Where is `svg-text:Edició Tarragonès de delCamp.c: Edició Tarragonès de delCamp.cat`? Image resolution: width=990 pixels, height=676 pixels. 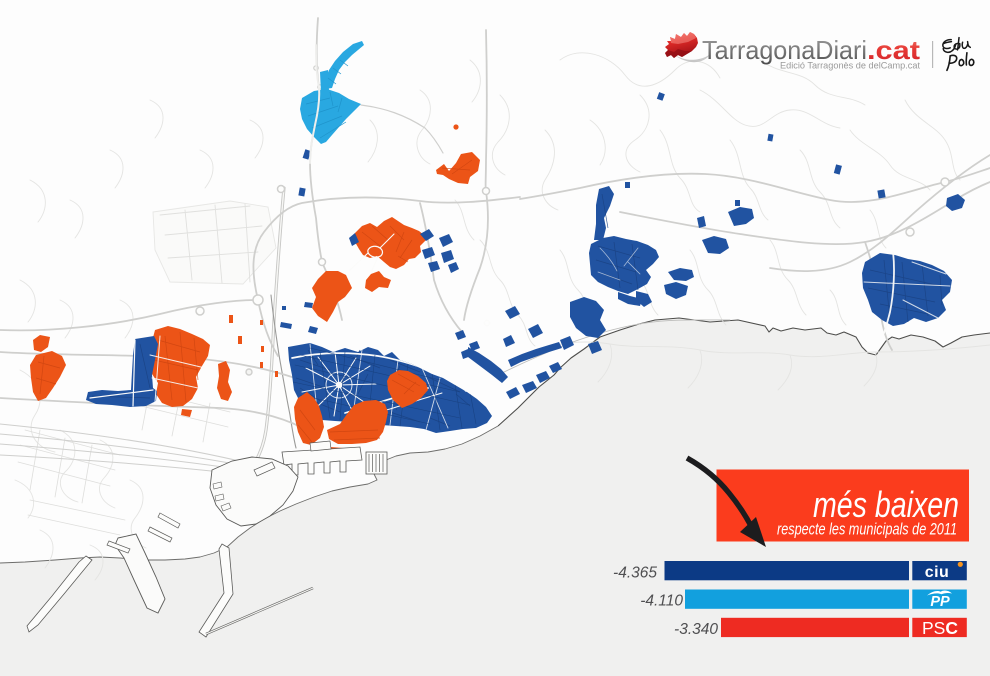
svg-text:Edició Tarragonès de delCamp.c: Edició Tarragonès de delCamp.cat is located at coordinates (850, 66).